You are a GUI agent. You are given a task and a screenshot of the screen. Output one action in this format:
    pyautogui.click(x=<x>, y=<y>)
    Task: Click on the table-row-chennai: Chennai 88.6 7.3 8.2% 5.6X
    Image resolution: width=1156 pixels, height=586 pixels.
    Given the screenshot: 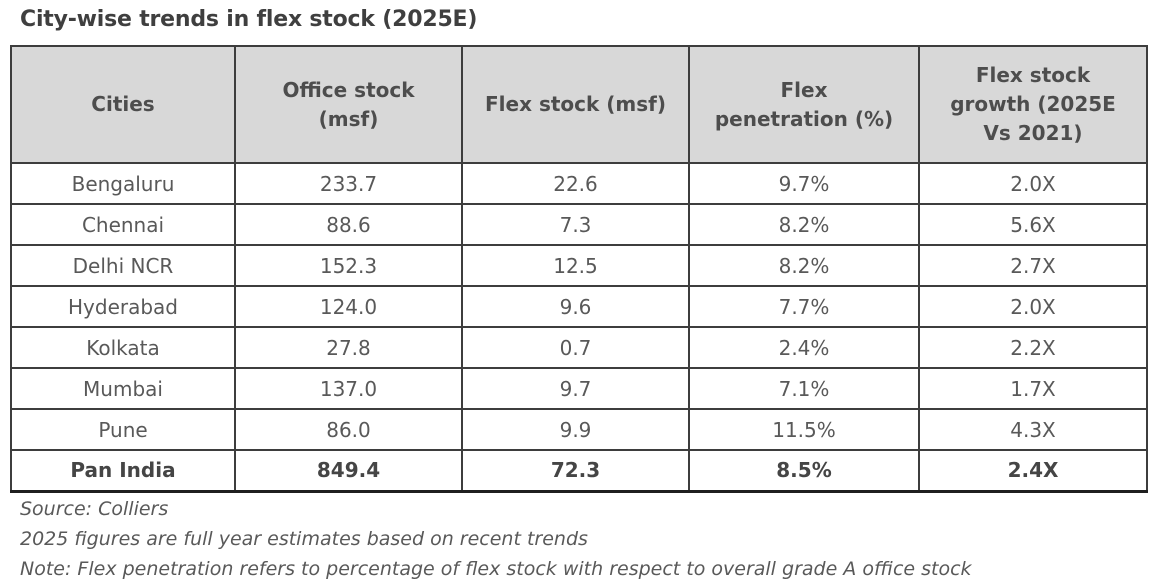 What is the action you would take?
    pyautogui.click(x=579, y=224)
    